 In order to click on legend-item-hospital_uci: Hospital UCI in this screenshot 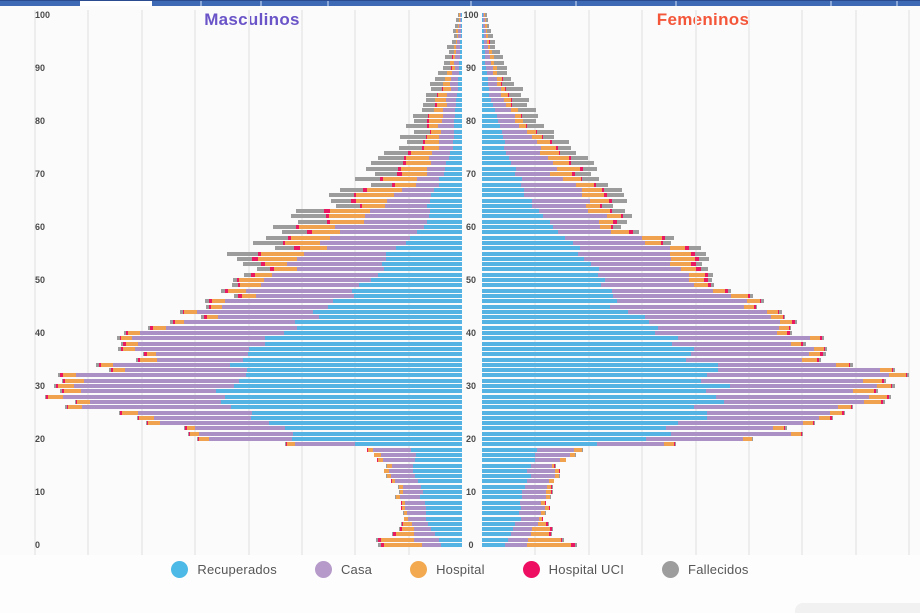, I will do `click(573, 569)`.